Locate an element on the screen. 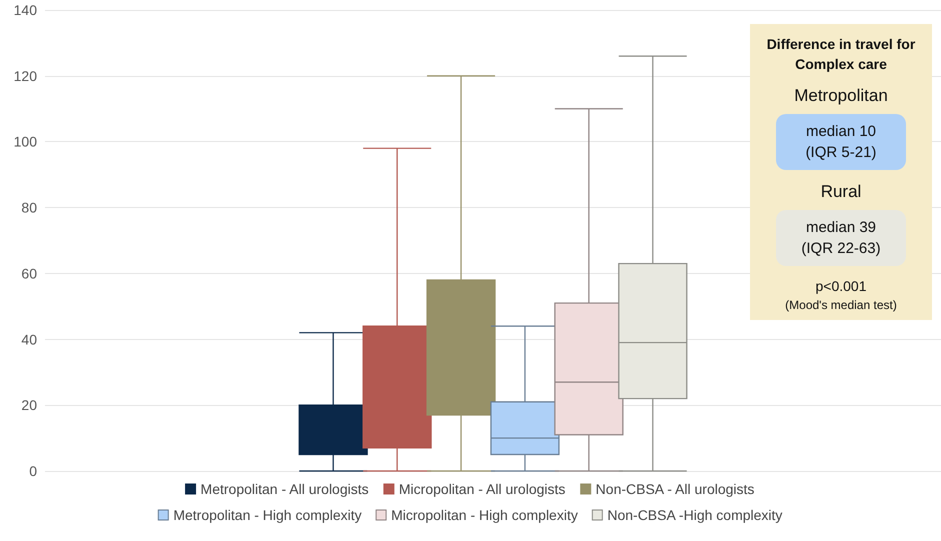 This screenshot has height=541, width=941. annotation: Difference in travel for Complex care is located at coordinates (841, 54).